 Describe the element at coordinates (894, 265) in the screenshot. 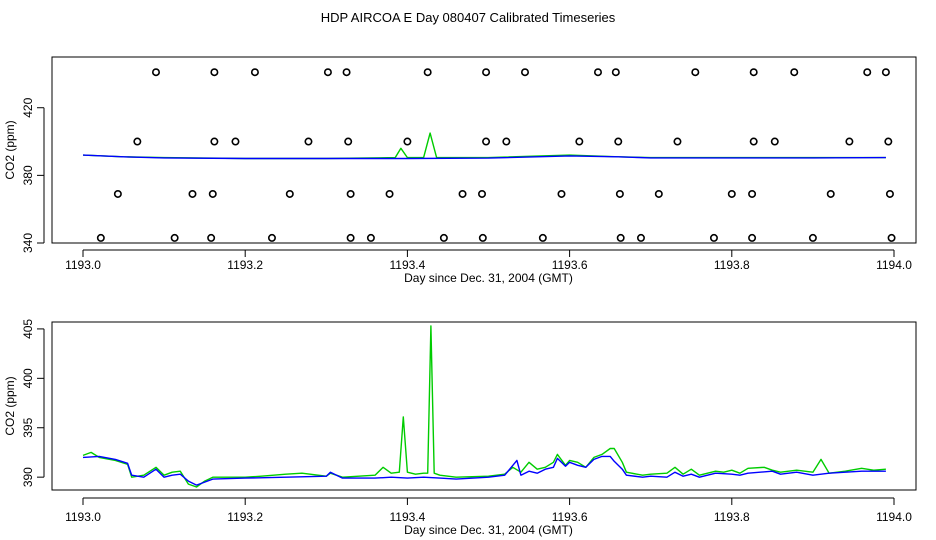

I see `chart-0-x-tick-label: 1194.0` at that location.